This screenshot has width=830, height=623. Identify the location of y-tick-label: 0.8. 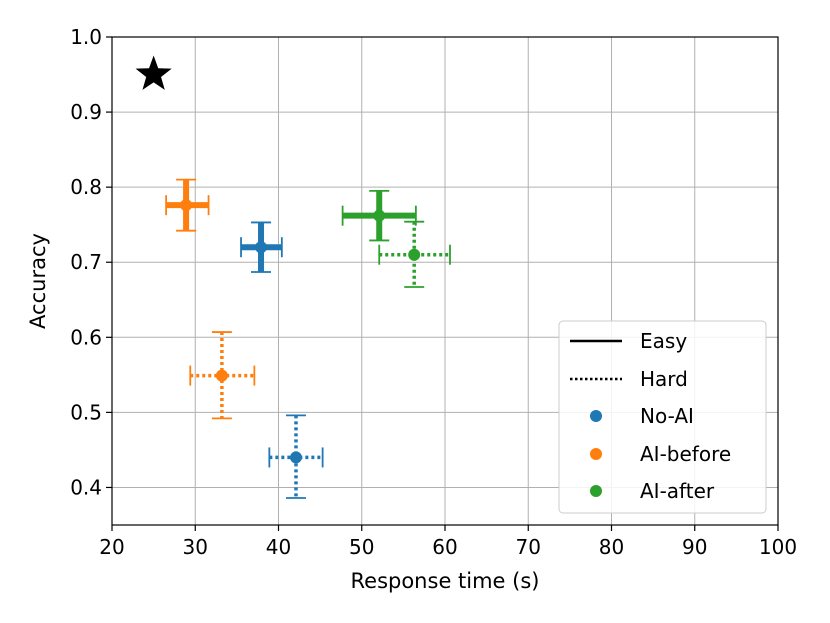
(86, 187).